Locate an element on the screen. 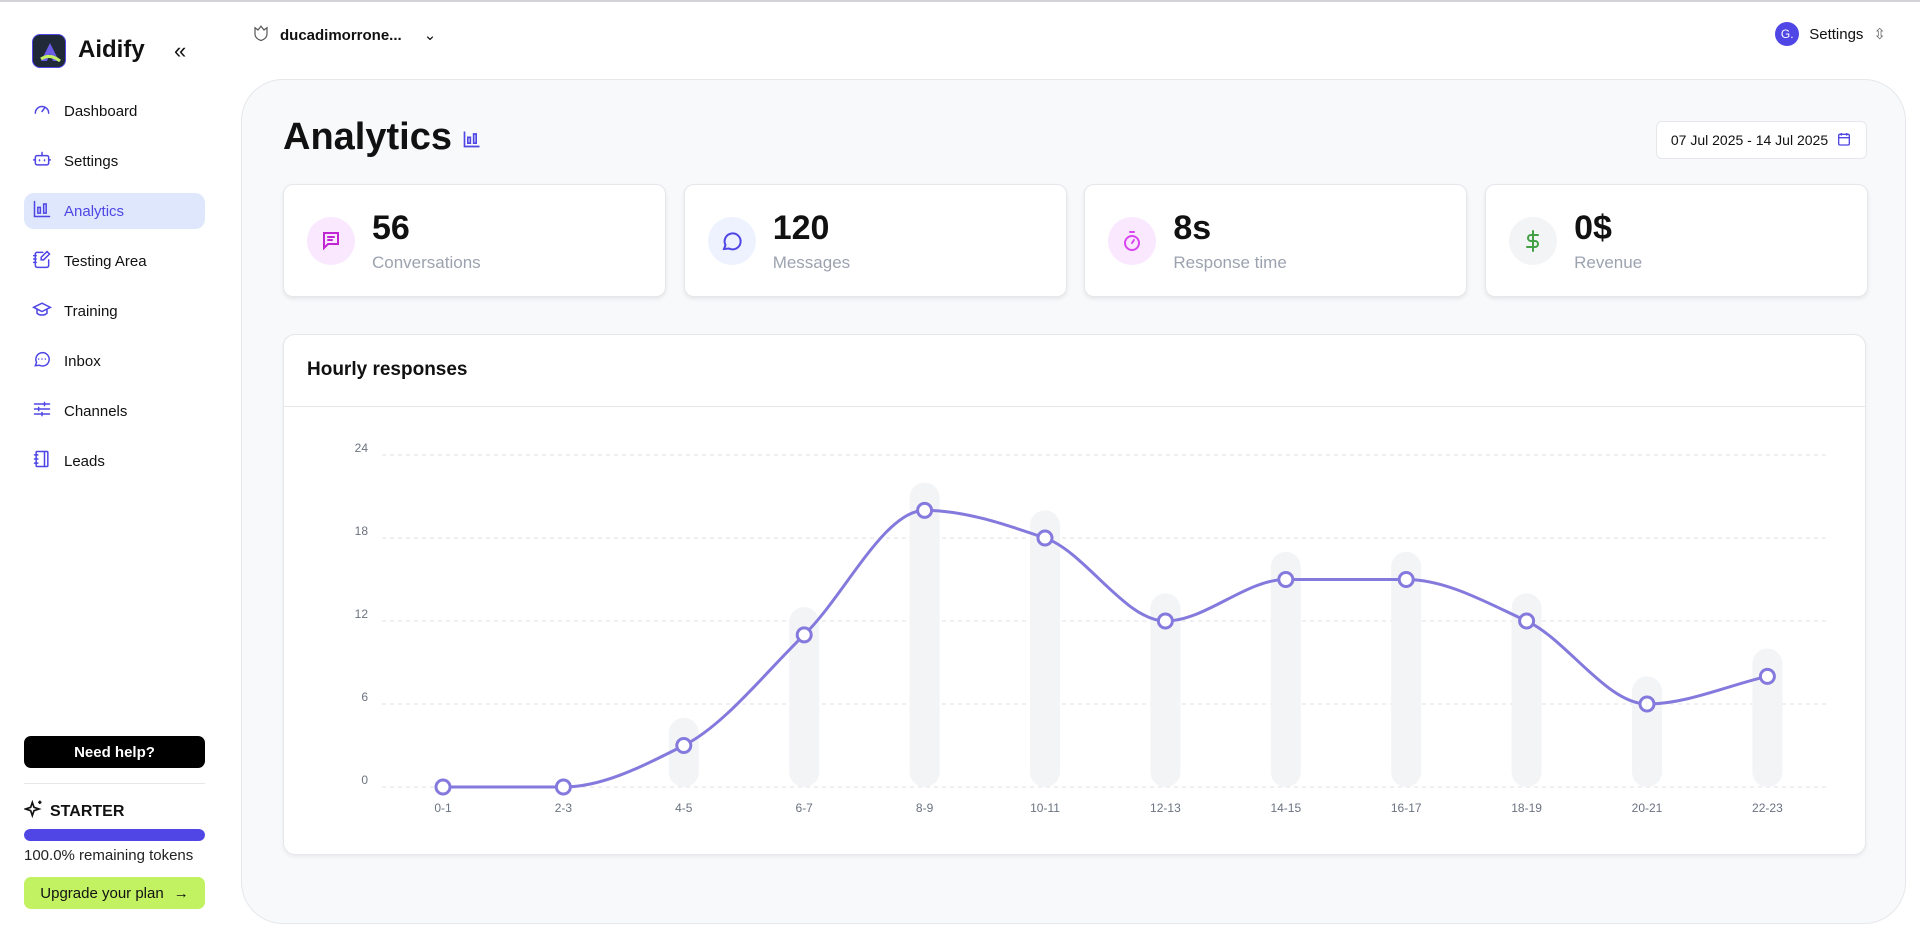 This screenshot has height=935, width=1920. conversations-icon is located at coordinates (331, 241).